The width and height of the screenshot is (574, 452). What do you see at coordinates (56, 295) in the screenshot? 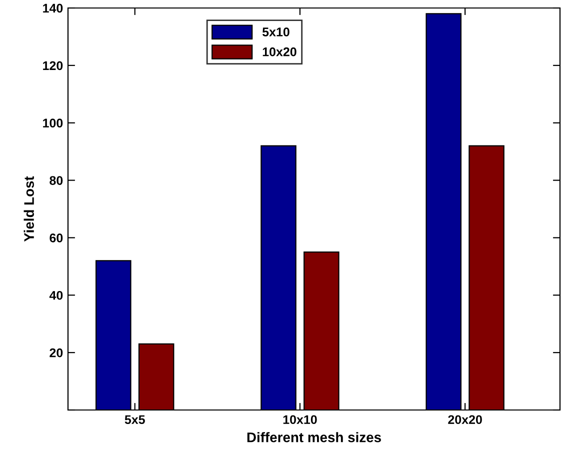
I see `y-tick-label: 40` at bounding box center [56, 295].